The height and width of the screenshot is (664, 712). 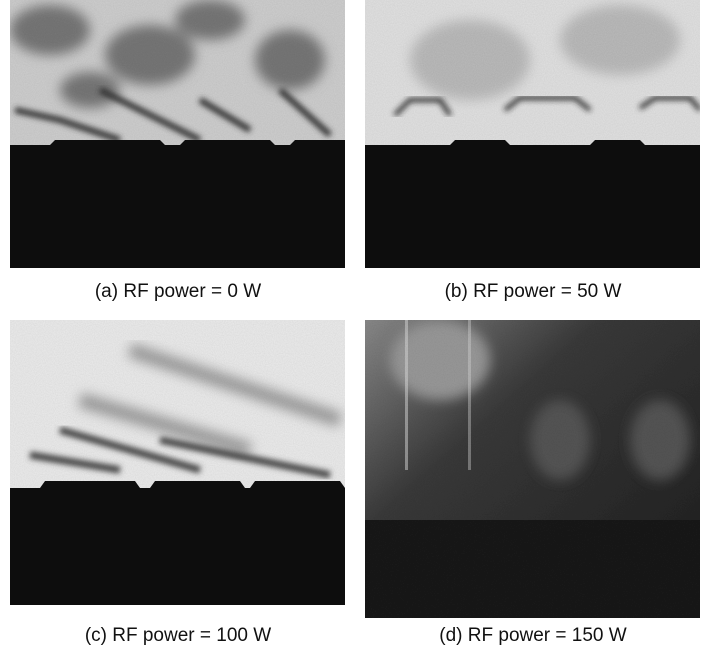 I want to click on caption: (b) RF power = 50 W, so click(x=533, y=291).